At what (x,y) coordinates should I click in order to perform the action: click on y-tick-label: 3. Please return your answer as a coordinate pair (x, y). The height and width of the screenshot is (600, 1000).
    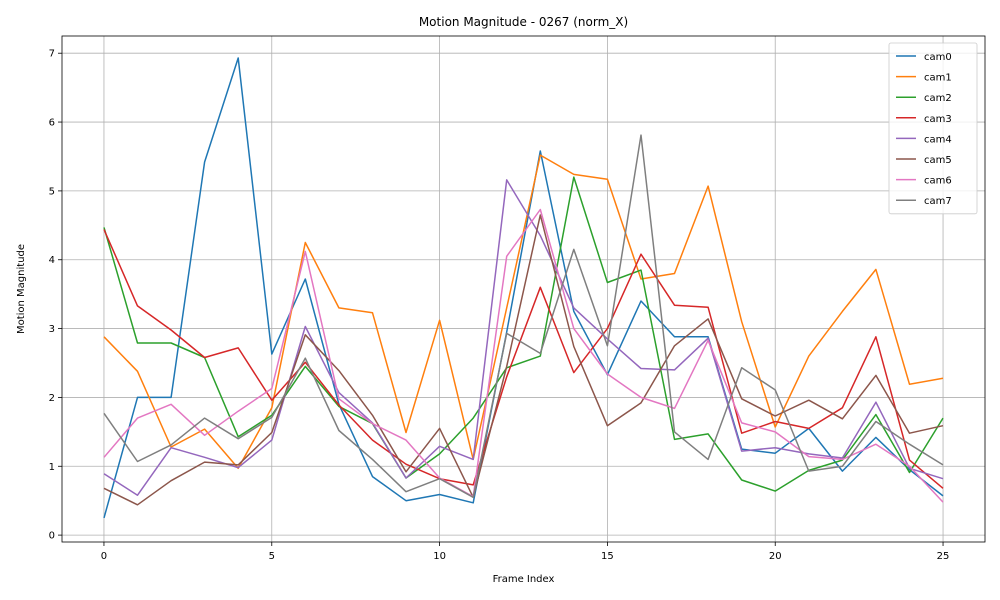
    Looking at the image, I should click on (52, 329).